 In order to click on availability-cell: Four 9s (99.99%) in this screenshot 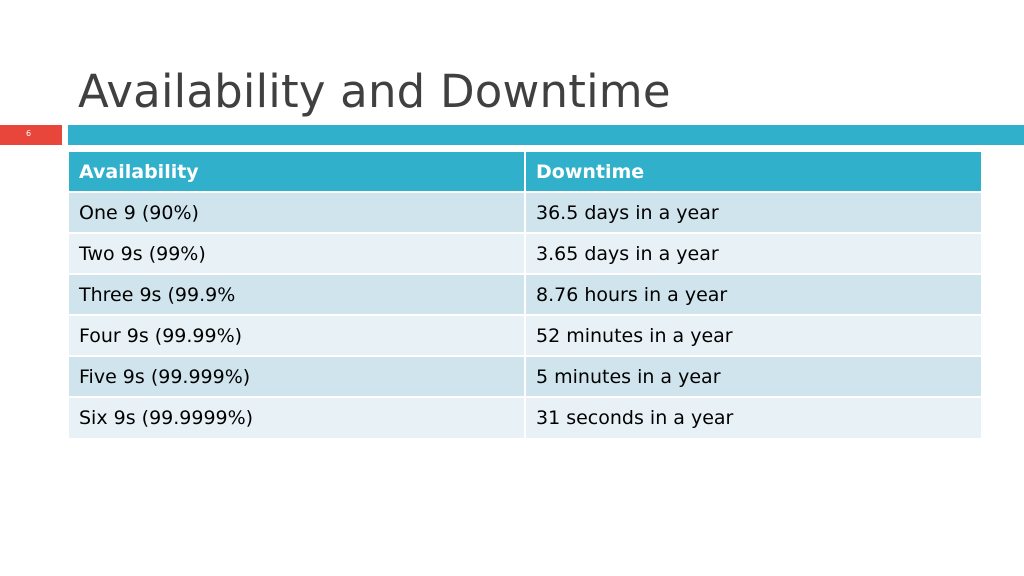, I will do `click(297, 335)`.